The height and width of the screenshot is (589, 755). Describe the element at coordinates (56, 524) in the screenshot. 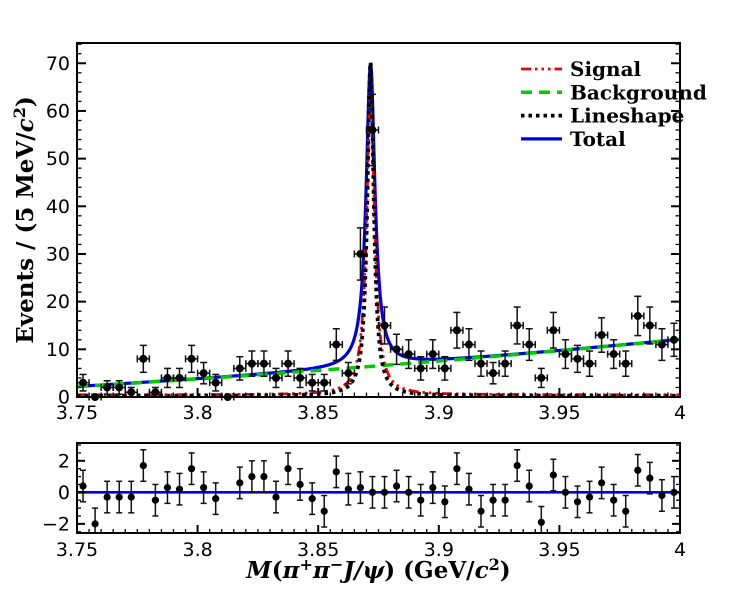

I see `pull-y-tick-label: −2` at that location.